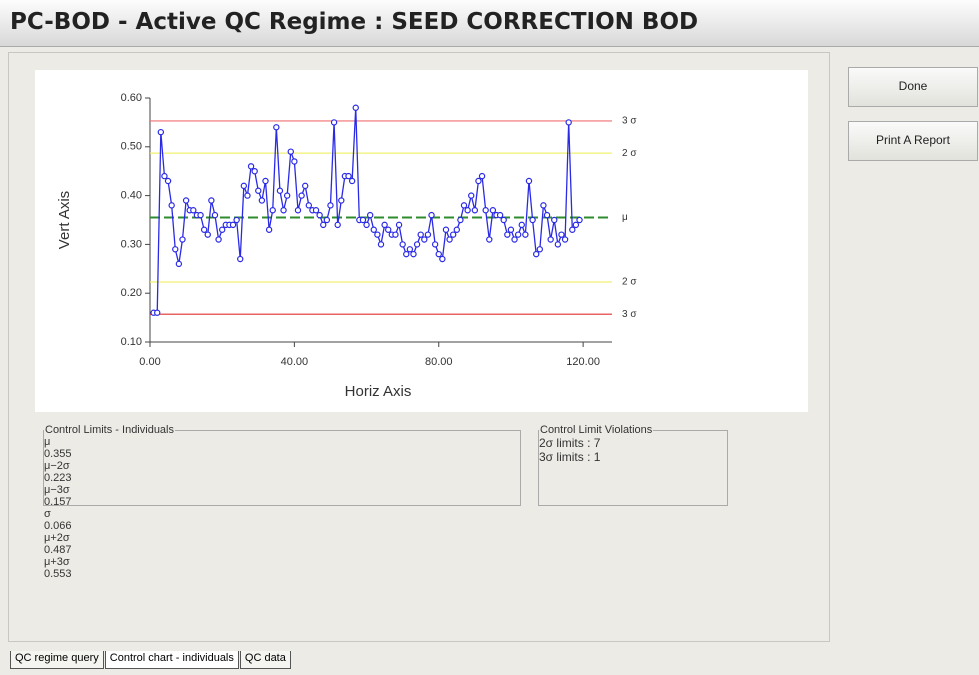  I want to click on done-button: Done, so click(913, 87).